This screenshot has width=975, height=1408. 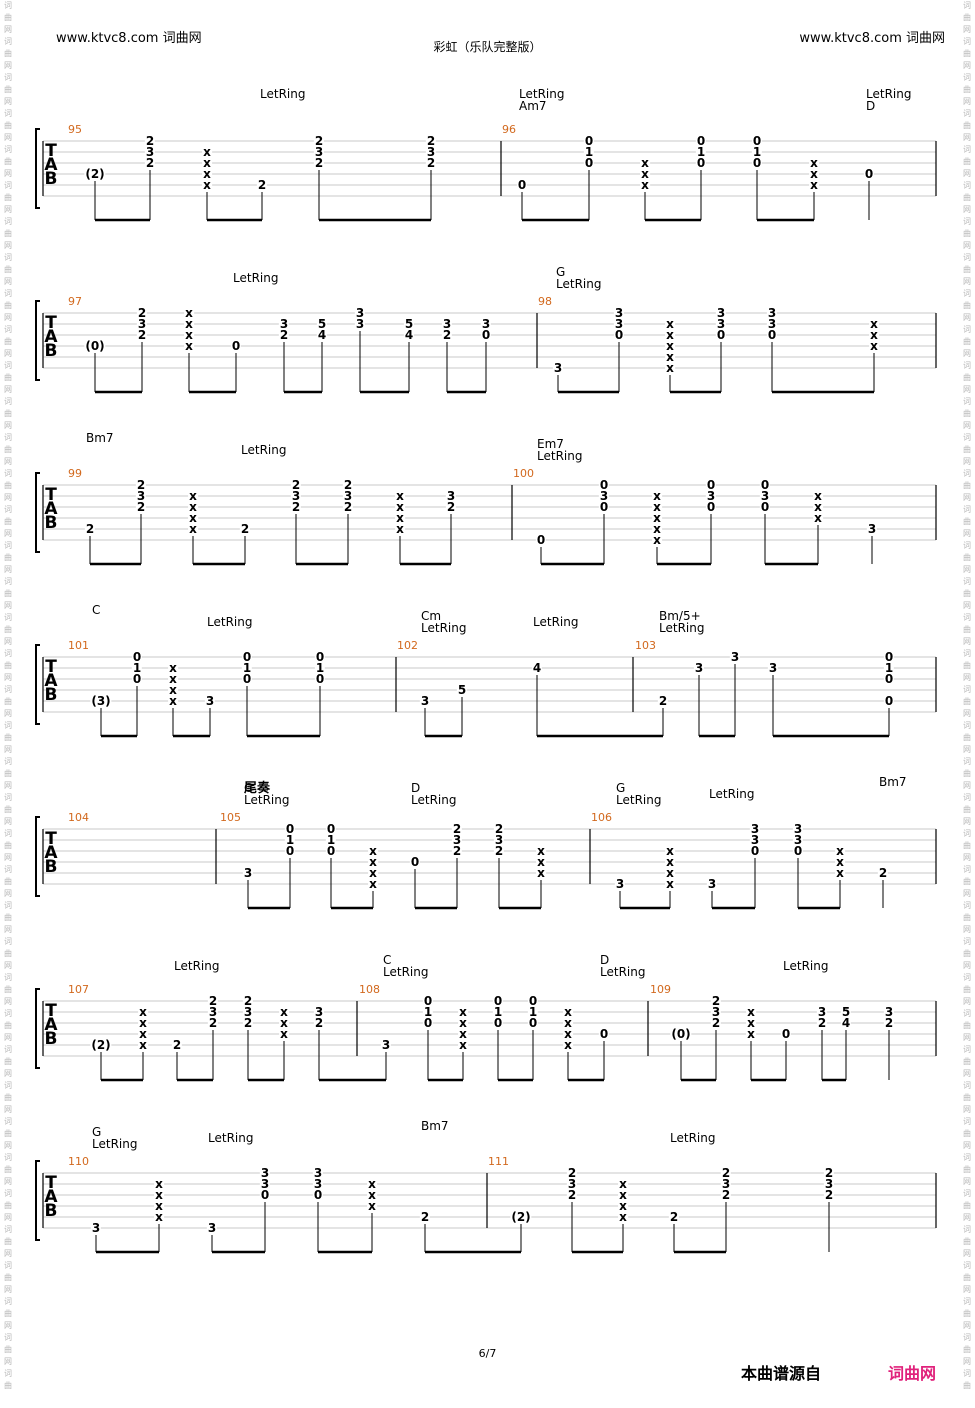 I want to click on tab-clef-letter: B, so click(x=51, y=1039).